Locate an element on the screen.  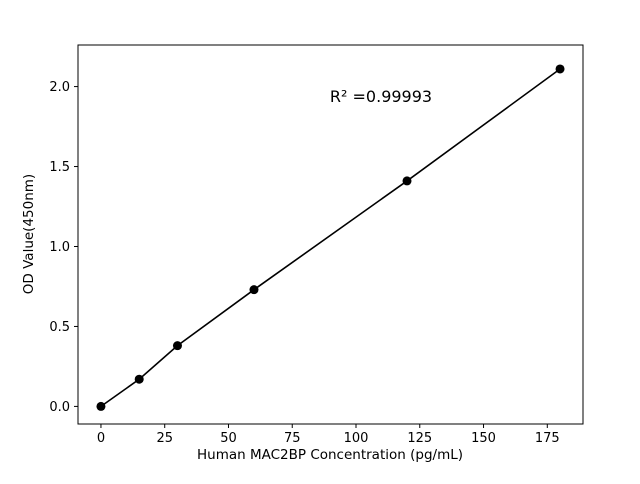
r-squared-annotation: R² =0.99993 is located at coordinates (381, 96).